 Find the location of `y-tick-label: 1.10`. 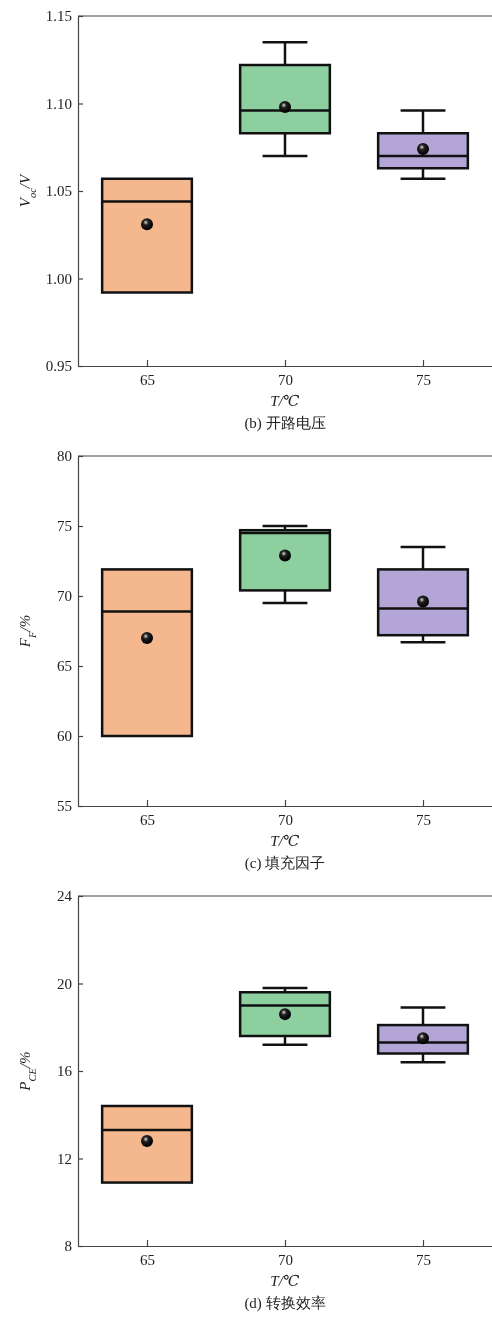

y-tick-label: 1.10 is located at coordinates (58, 103).